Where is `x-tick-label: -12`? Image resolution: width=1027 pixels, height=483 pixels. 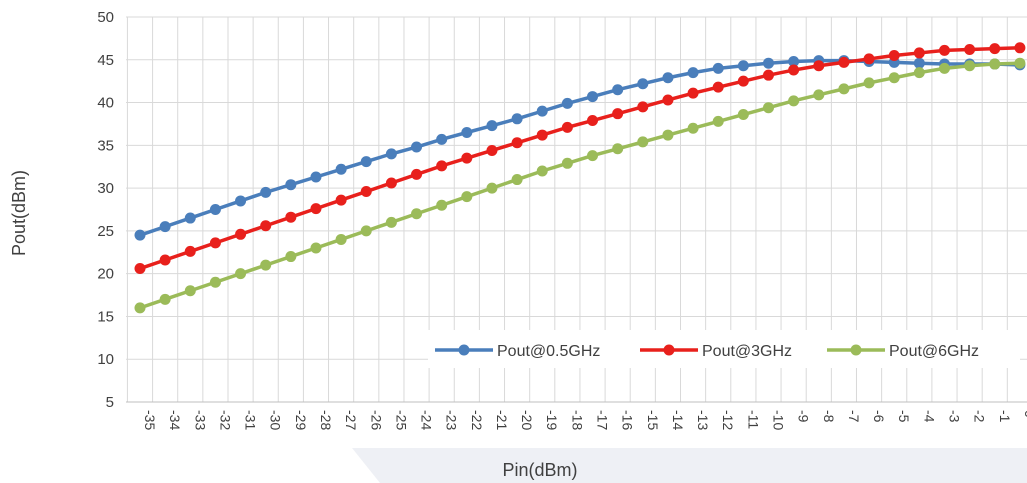
x-tick-label: -12 is located at coordinates (728, 420).